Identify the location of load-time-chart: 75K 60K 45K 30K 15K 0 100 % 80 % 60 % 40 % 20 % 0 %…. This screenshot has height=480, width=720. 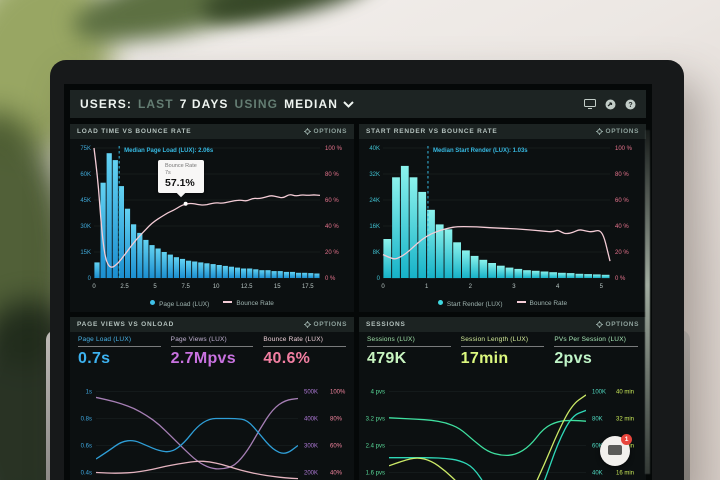
(211, 215).